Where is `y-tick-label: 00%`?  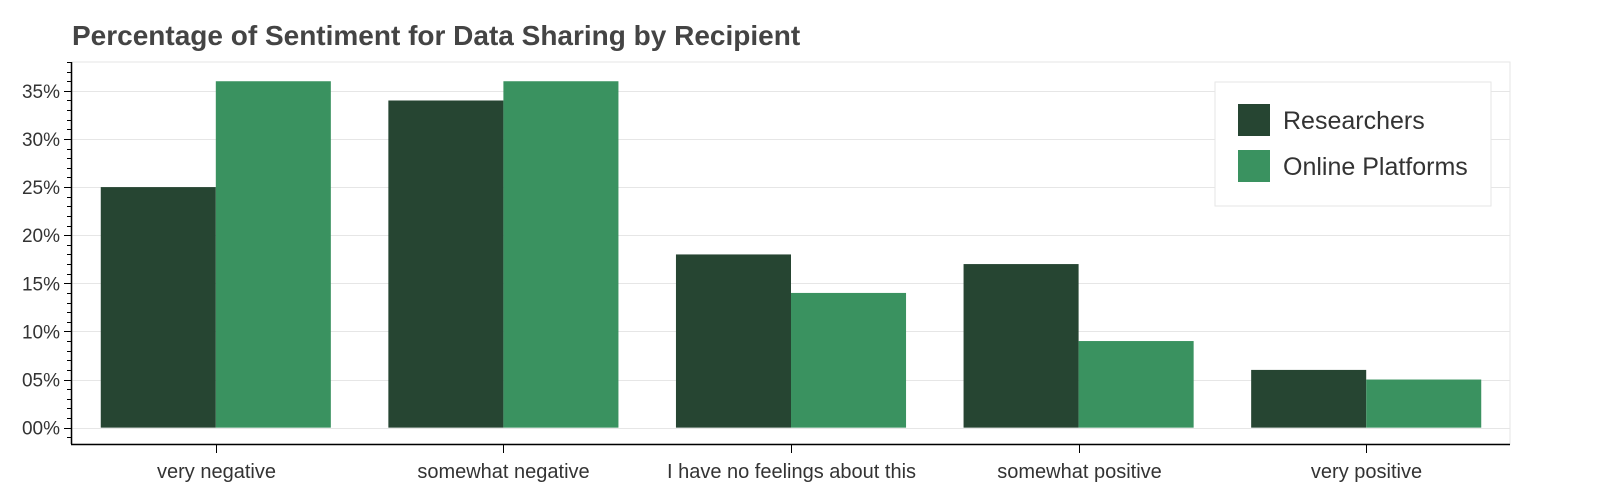 y-tick-label: 00% is located at coordinates (41, 429).